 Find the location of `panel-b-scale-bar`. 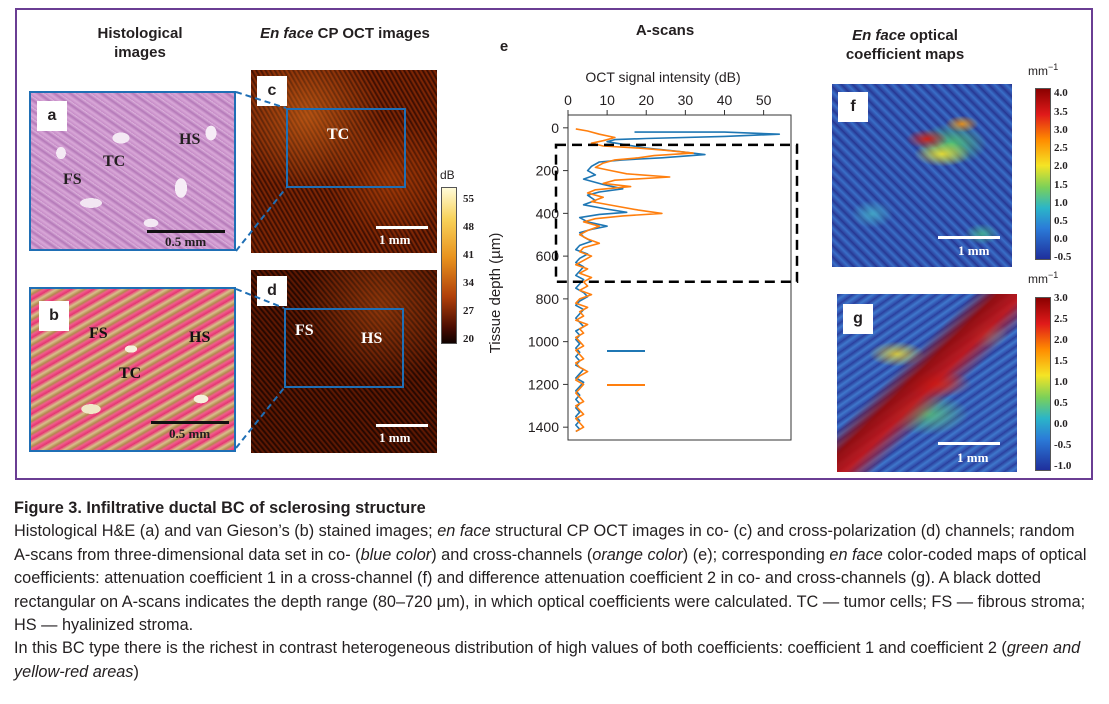

panel-b-scale-bar is located at coordinates (190, 422).